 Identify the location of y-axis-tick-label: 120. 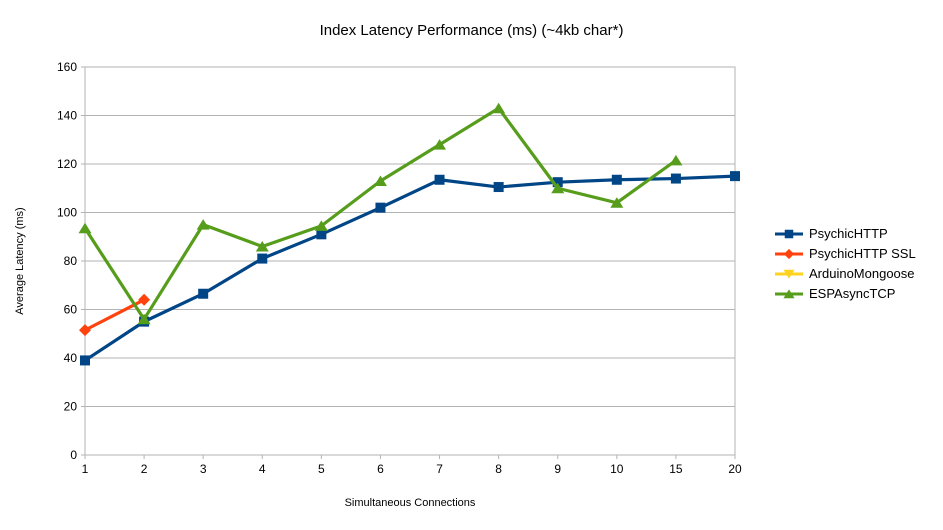
(67, 164).